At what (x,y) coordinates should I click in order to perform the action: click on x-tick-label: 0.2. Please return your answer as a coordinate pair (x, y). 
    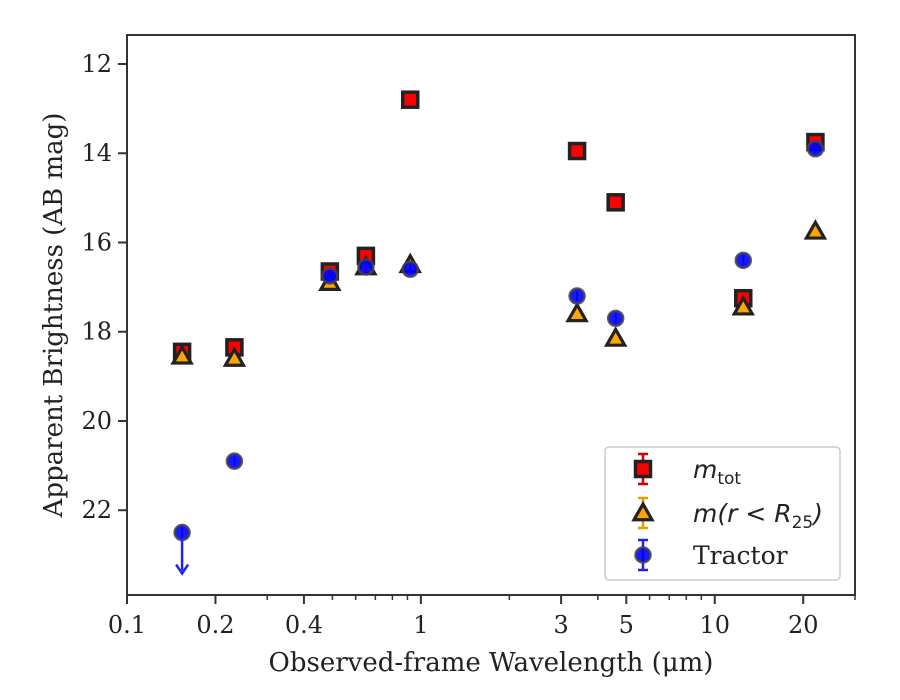
    Looking at the image, I should click on (215, 625).